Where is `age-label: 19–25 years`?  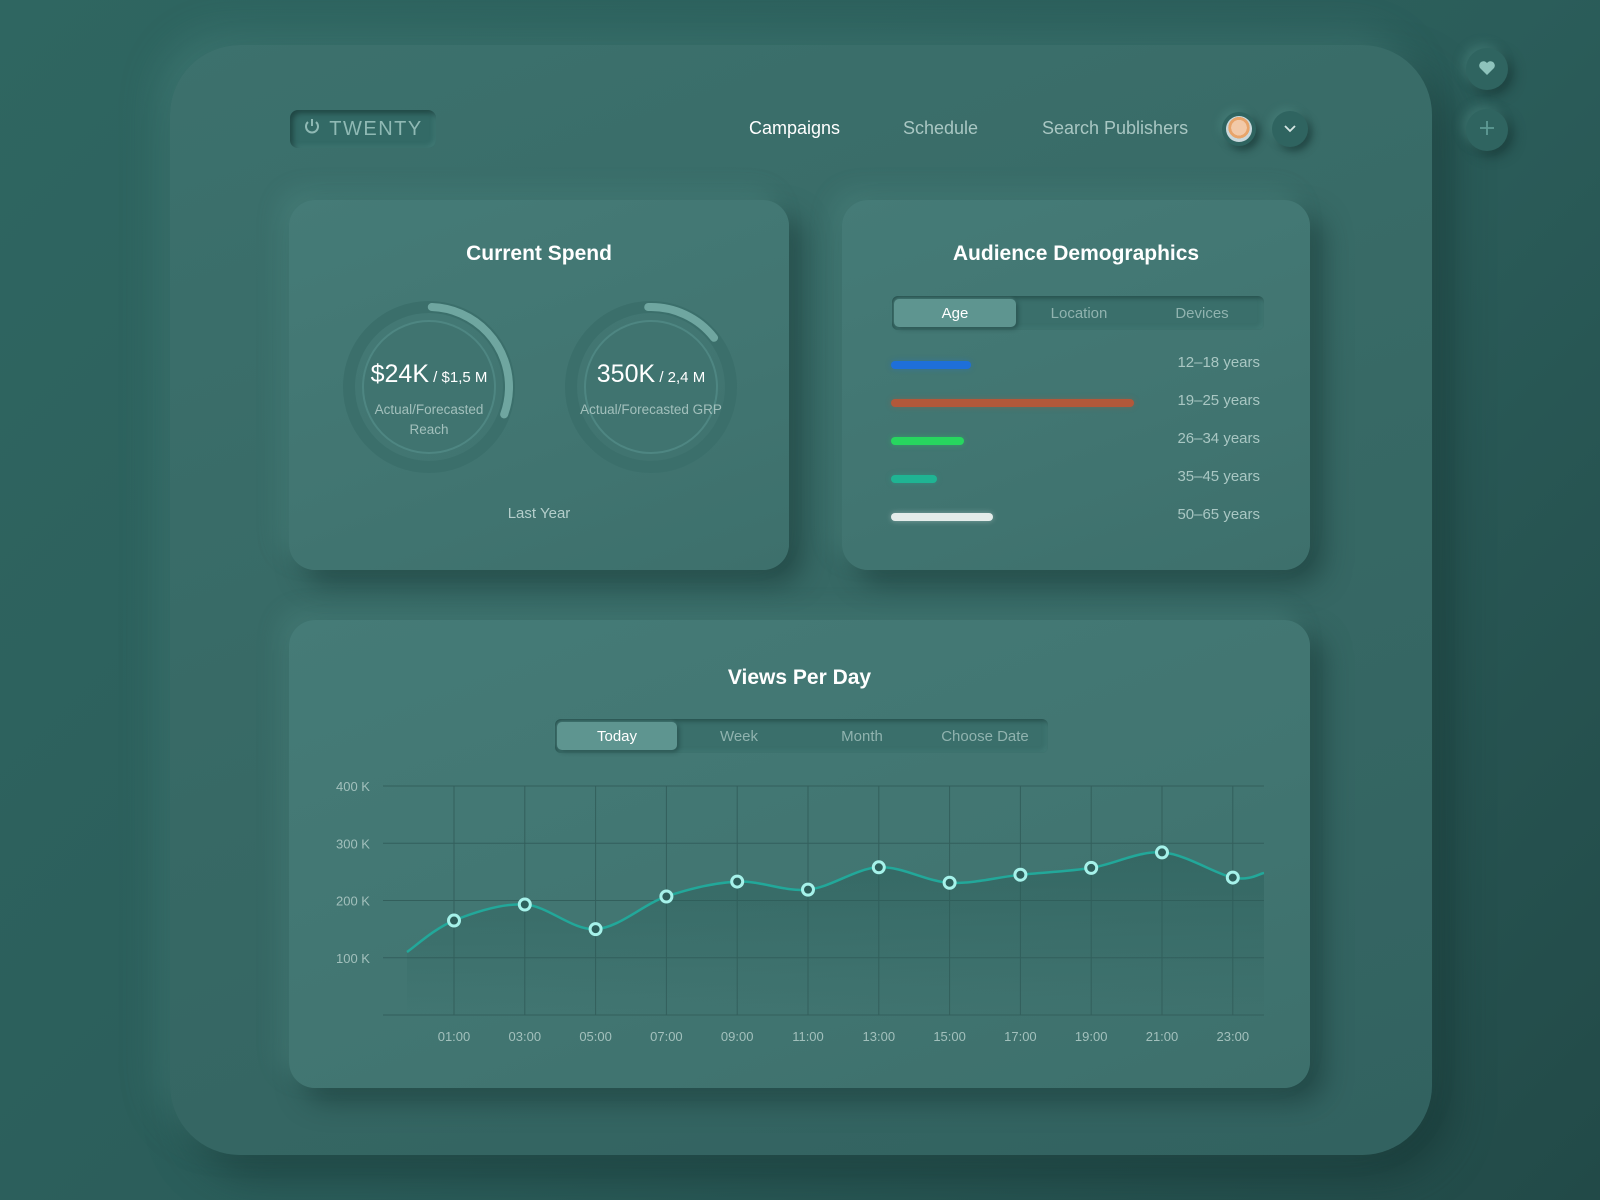
age-label: 19–25 years is located at coordinates (1218, 400).